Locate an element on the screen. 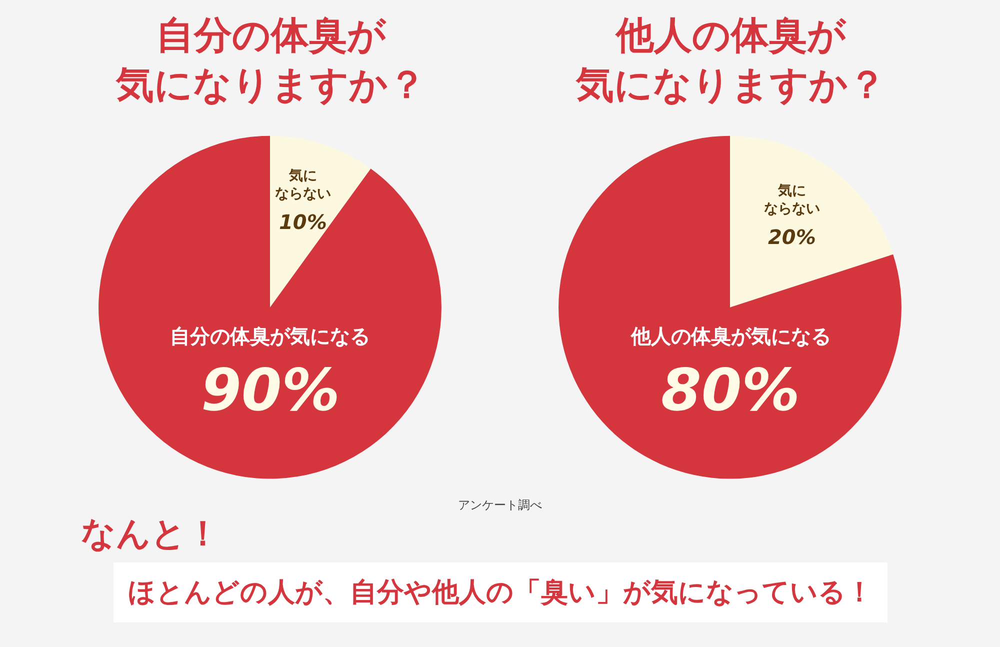  data-label: 20% is located at coordinates (792, 237).